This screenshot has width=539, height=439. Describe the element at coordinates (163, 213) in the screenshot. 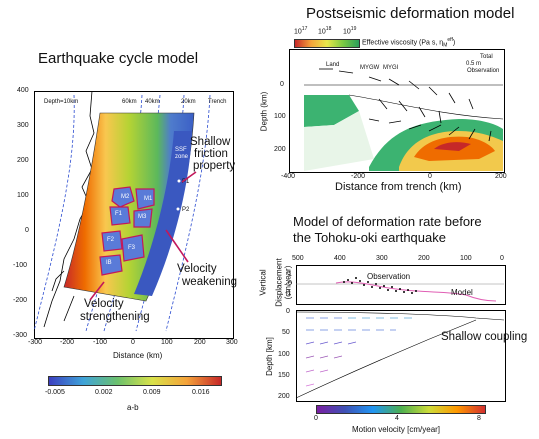

I see `ssf-zone` at that location.